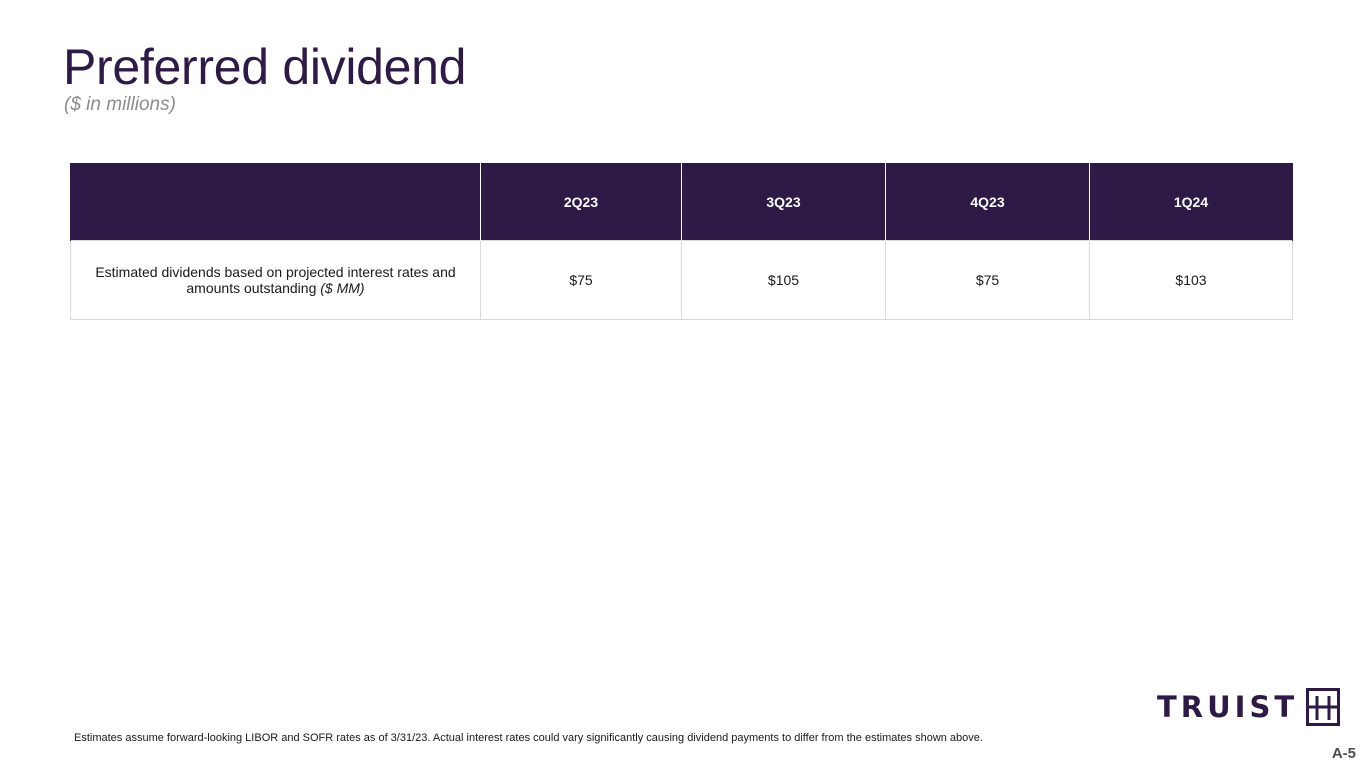 The width and height of the screenshot is (1365, 768). Describe the element at coordinates (783, 202) in the screenshot. I see `header-cell-3q23: 3Q23` at that location.